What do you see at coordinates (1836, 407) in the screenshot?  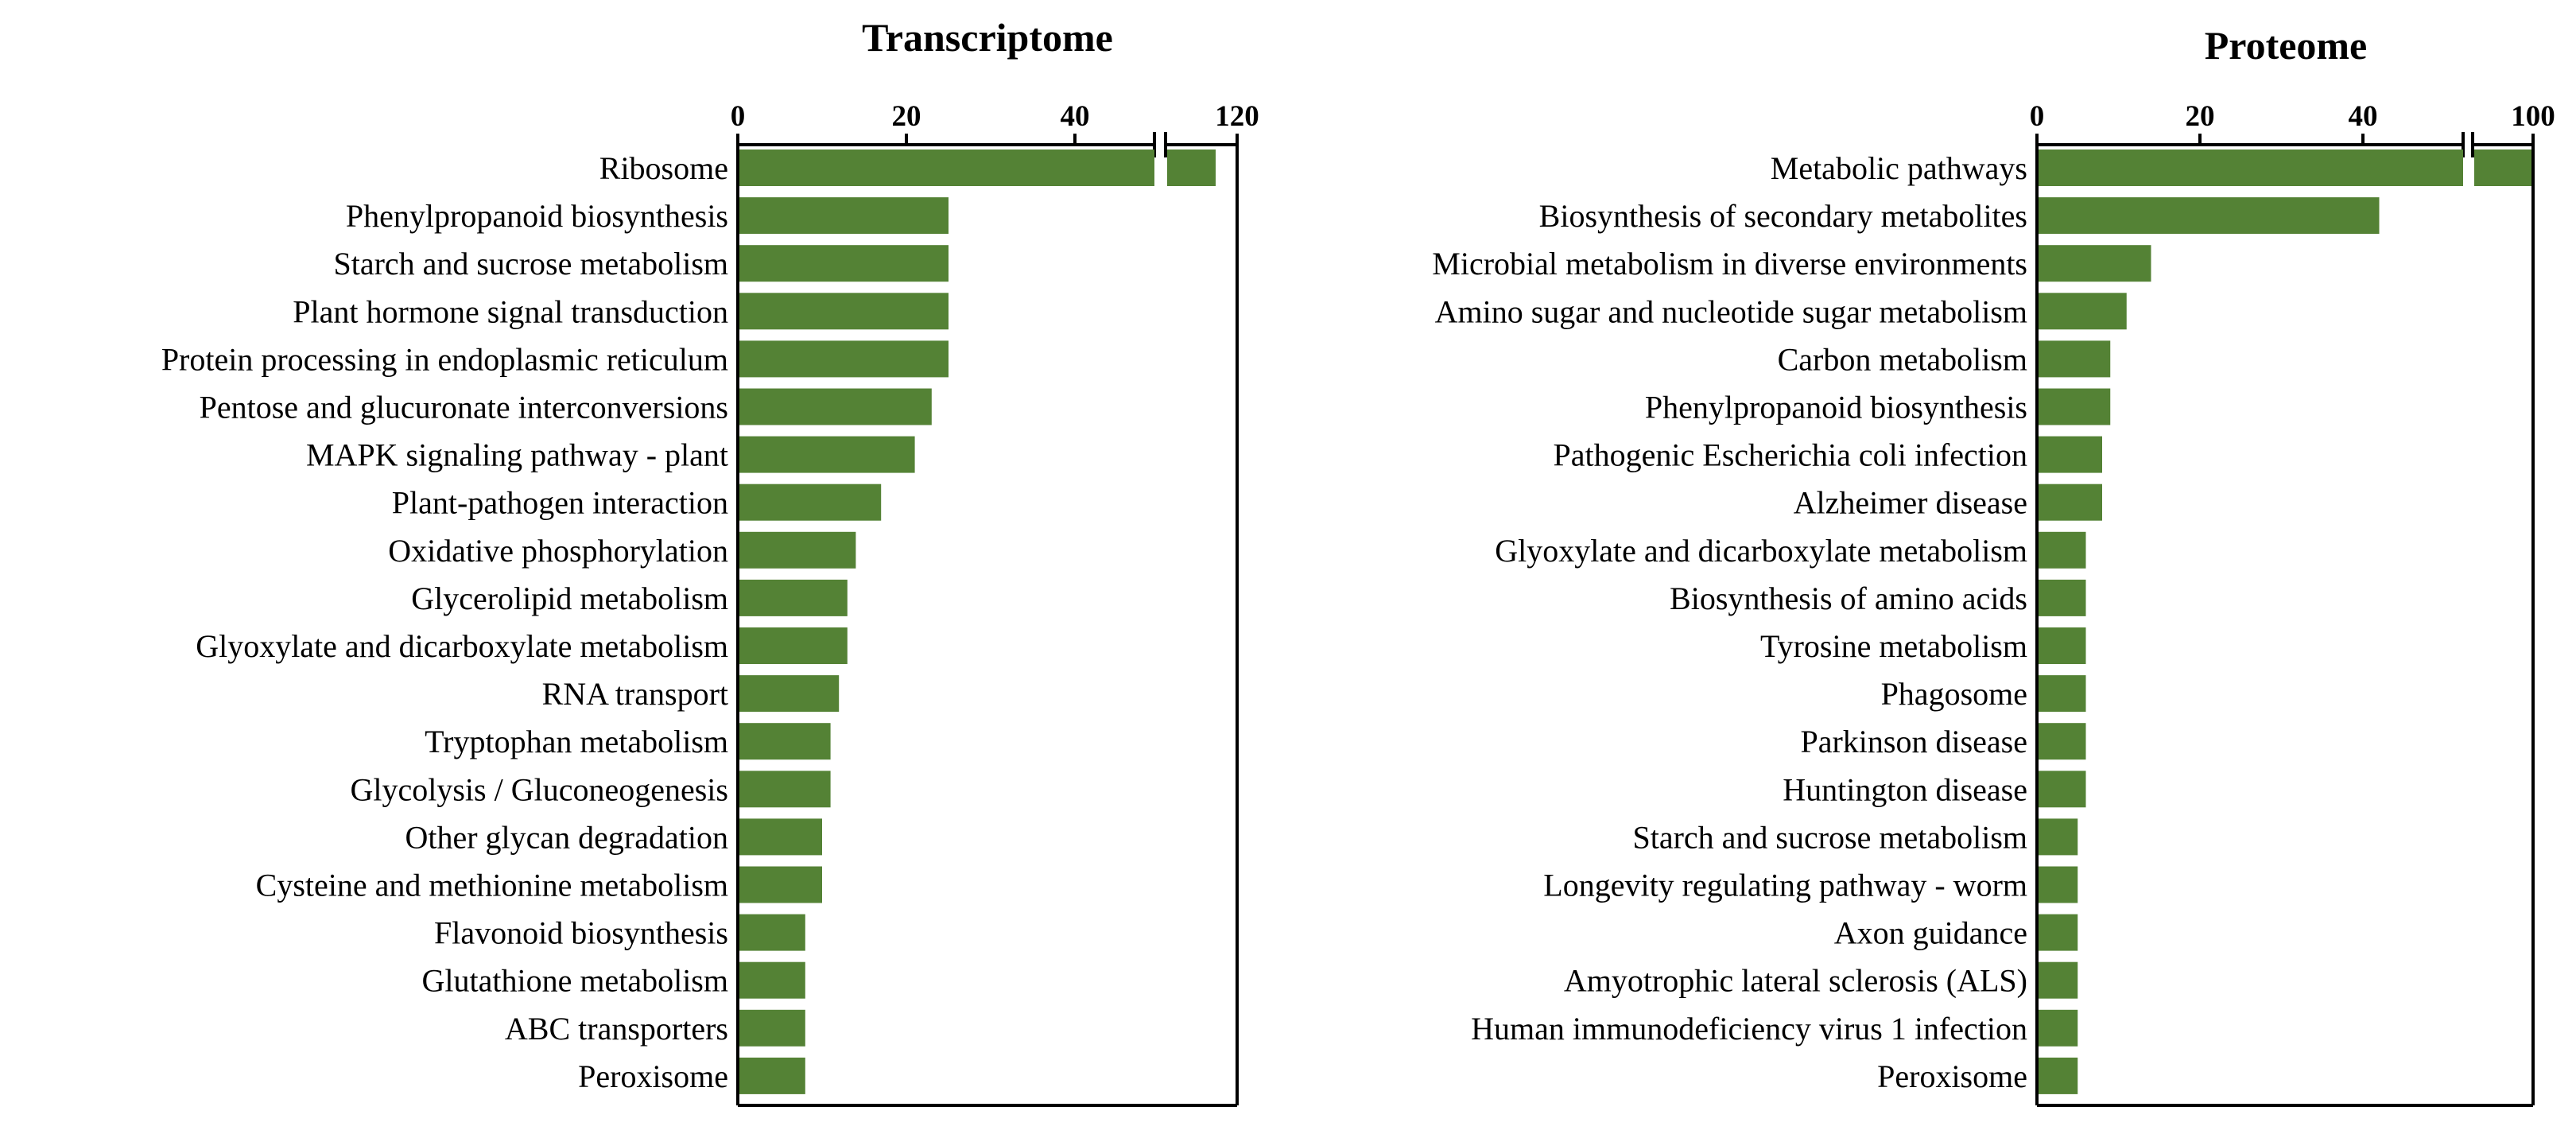 I see `proteome-category-label: Phenylpropanoid biosynthesis` at bounding box center [1836, 407].